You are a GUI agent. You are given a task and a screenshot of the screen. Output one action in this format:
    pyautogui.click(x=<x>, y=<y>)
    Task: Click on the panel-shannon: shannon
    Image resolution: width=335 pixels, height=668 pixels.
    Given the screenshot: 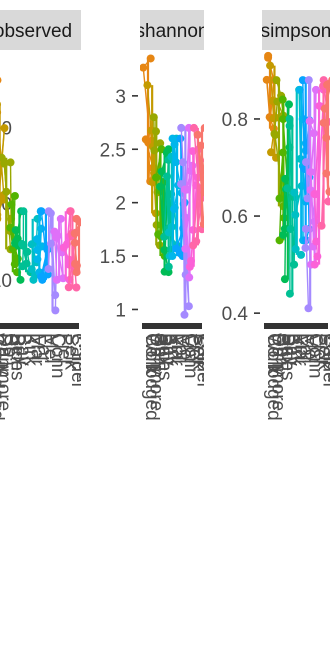 What is the action you would take?
    pyautogui.click(x=172, y=30)
    